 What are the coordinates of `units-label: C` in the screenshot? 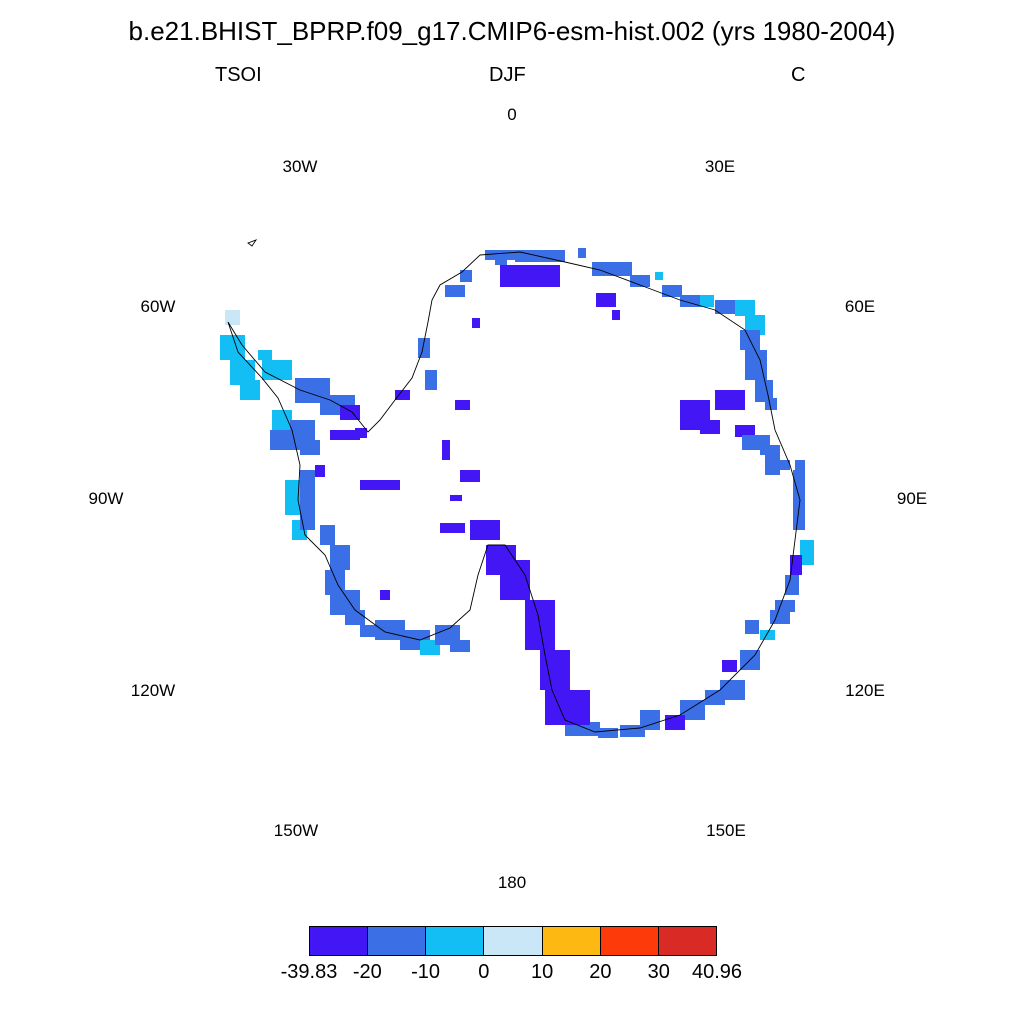 It's located at (798, 75).